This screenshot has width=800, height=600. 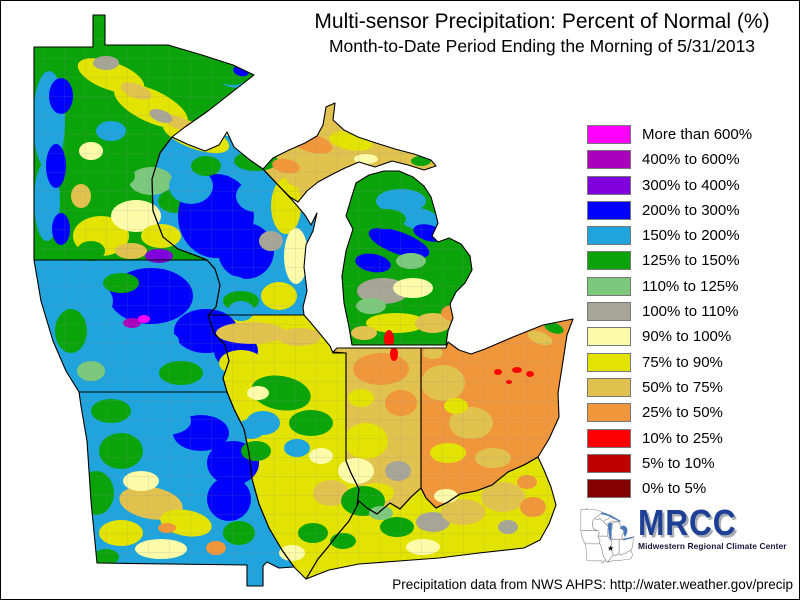 I want to click on legend-label: 75% to 90%, so click(x=682, y=362).